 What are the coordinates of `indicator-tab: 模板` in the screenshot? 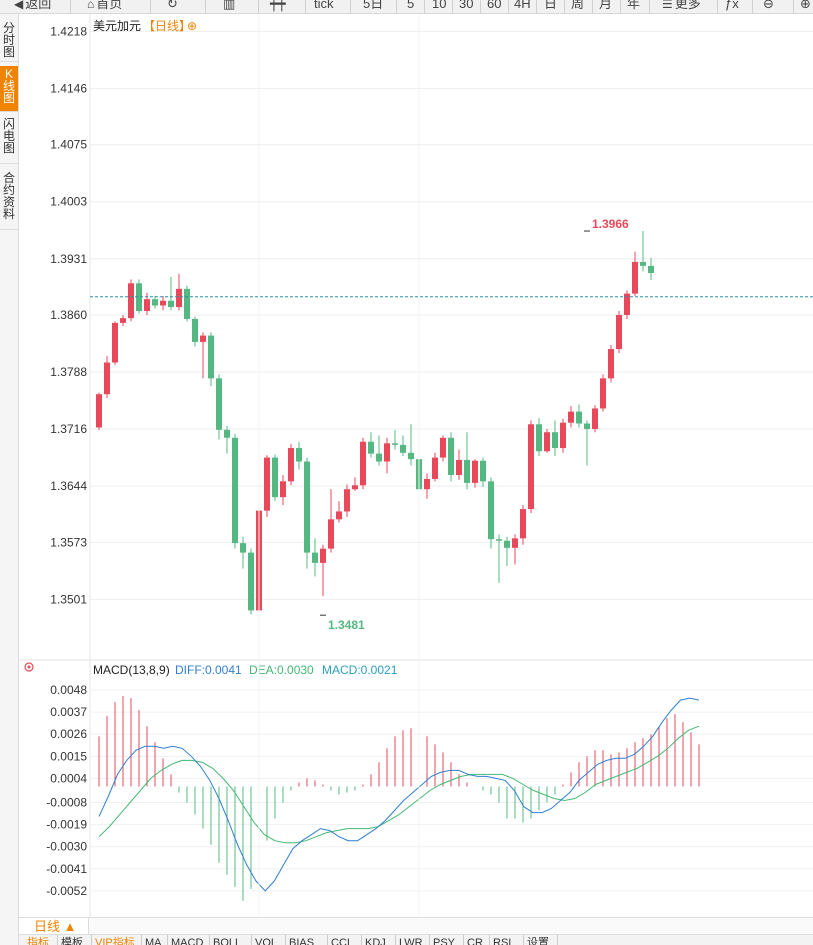 It's located at (72, 941).